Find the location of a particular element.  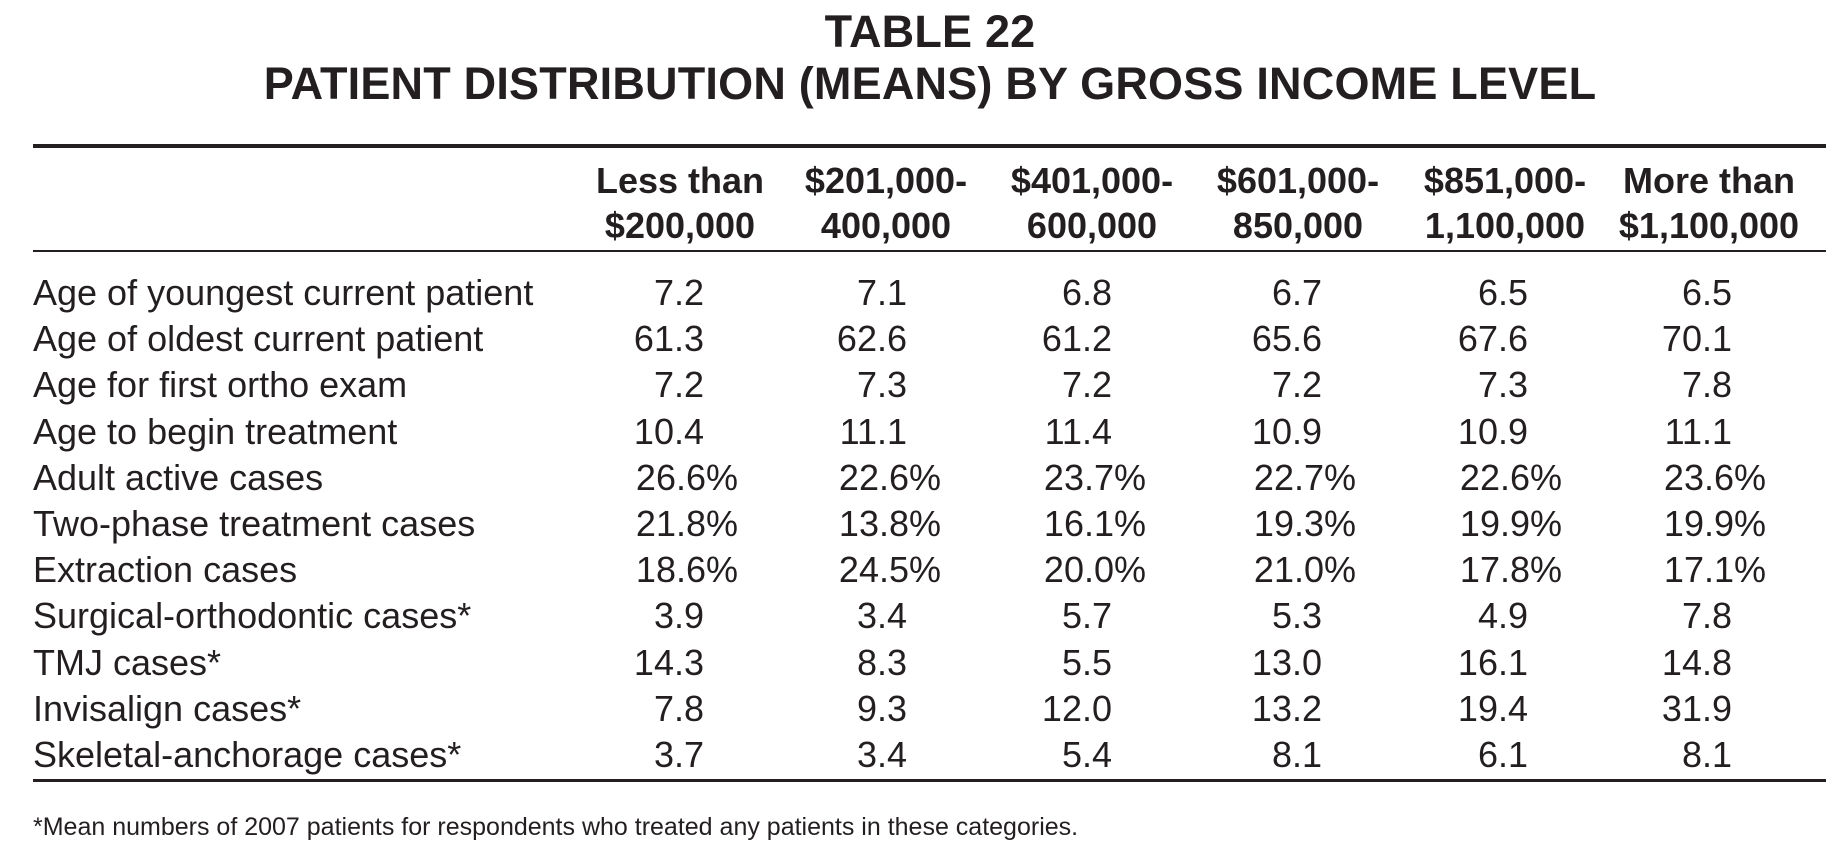

table-cell: 10.4 is located at coordinates (668, 431).